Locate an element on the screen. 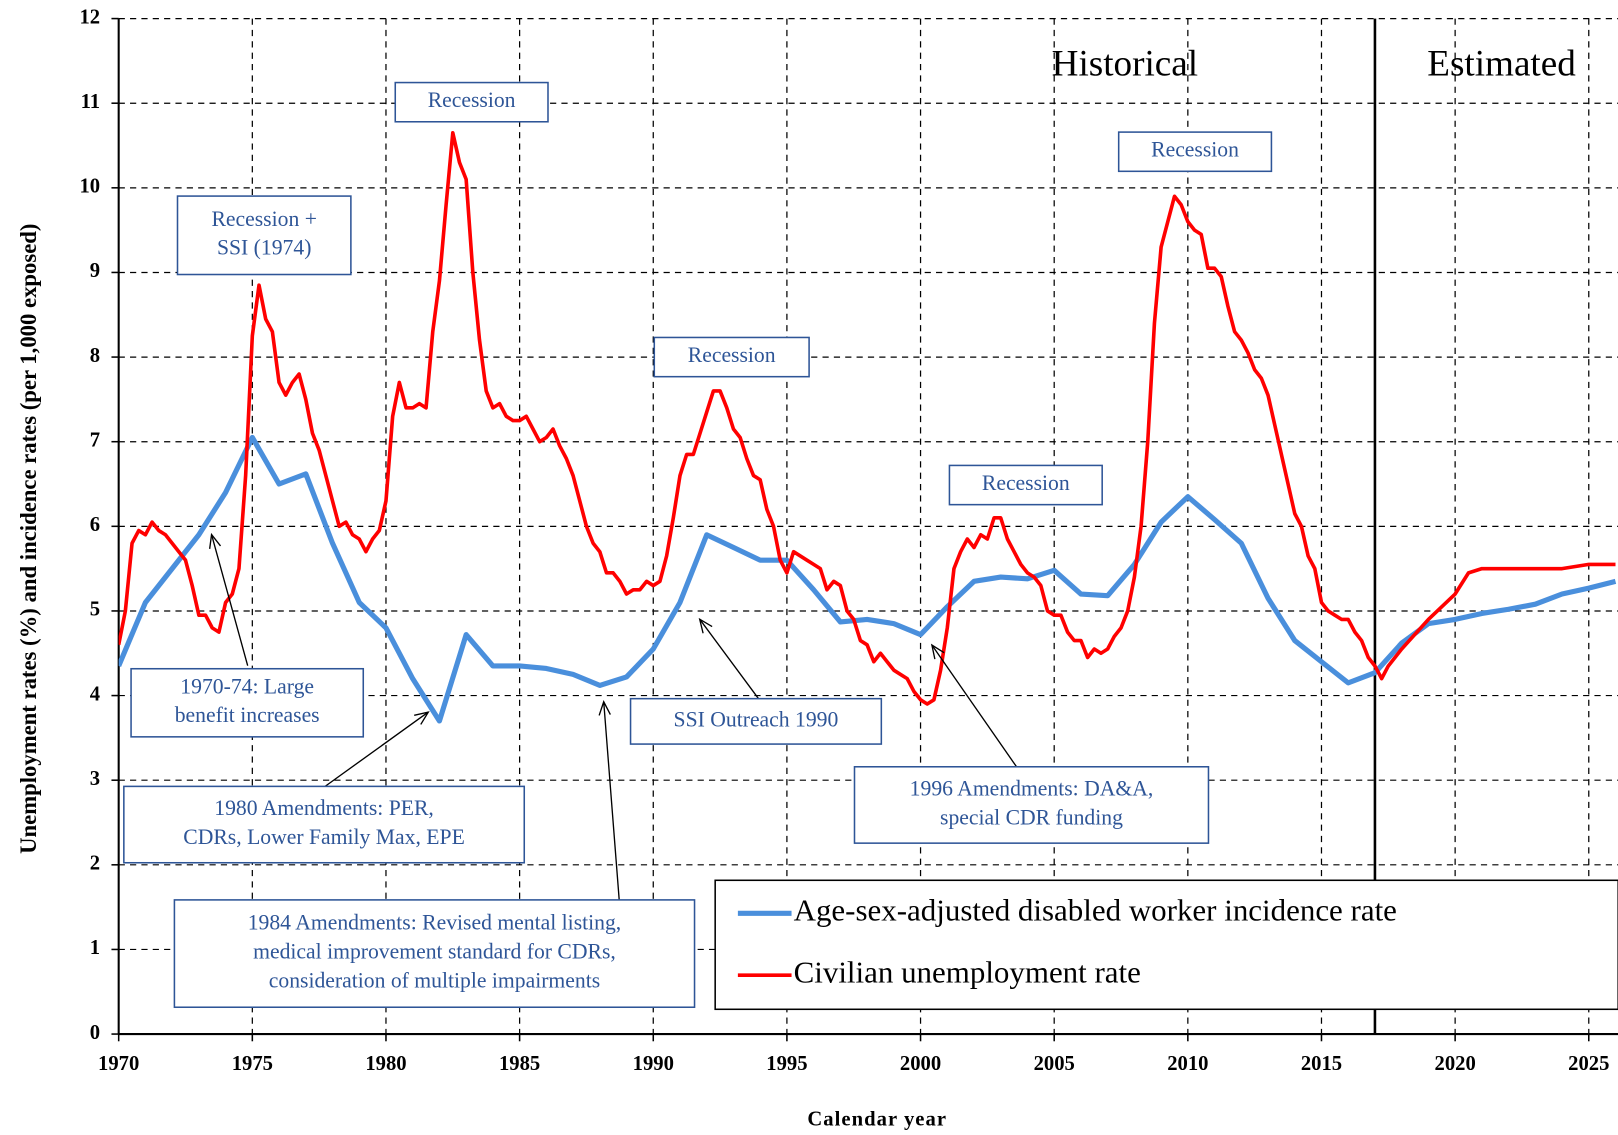 The image size is (1618, 1135). annotation-text: benefit increases is located at coordinates (247, 715).